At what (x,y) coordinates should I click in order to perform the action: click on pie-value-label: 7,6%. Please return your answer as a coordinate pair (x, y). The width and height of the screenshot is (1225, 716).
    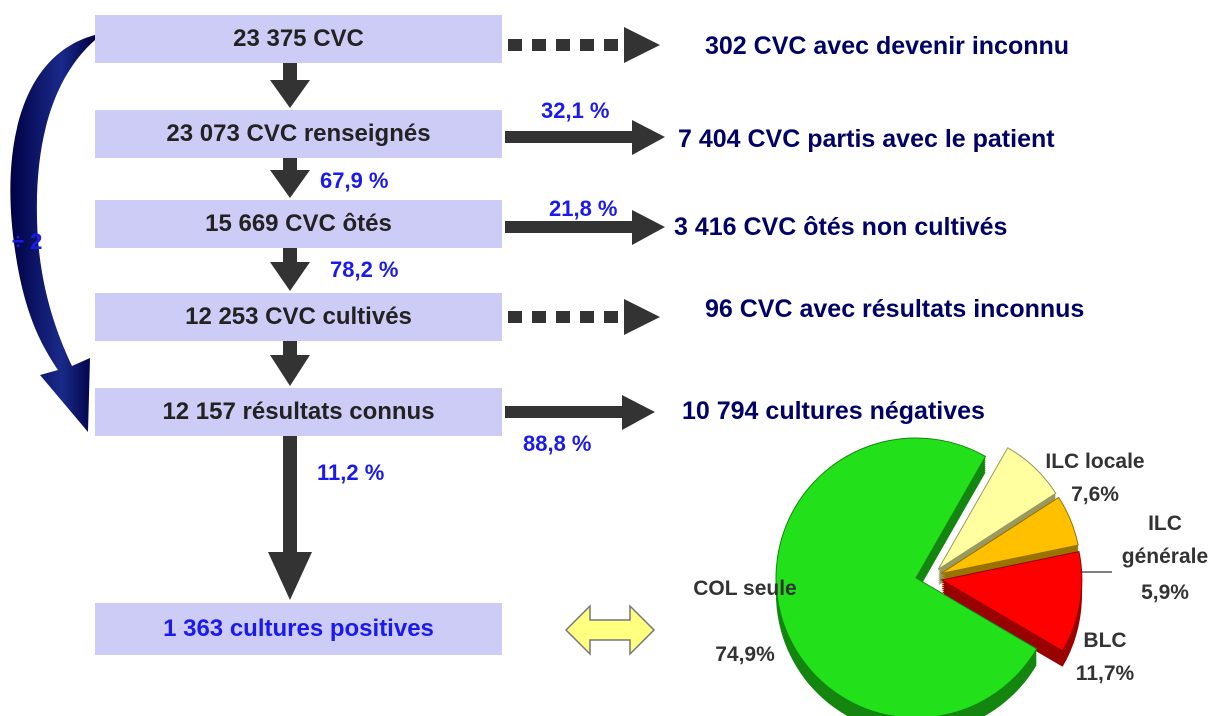
    Looking at the image, I should click on (1095, 494).